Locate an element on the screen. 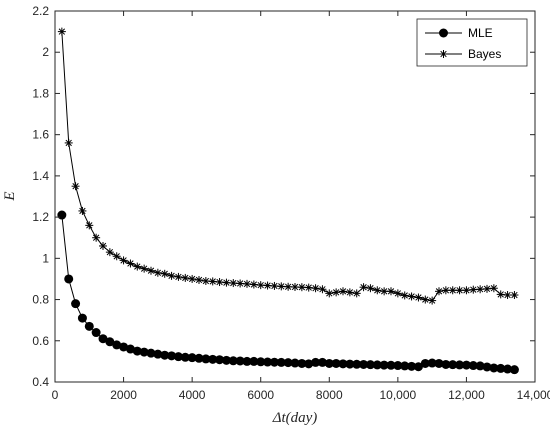 Image resolution: width=550 pixels, height=435 pixels. y-tick-label: 0.8 is located at coordinates (40, 300).